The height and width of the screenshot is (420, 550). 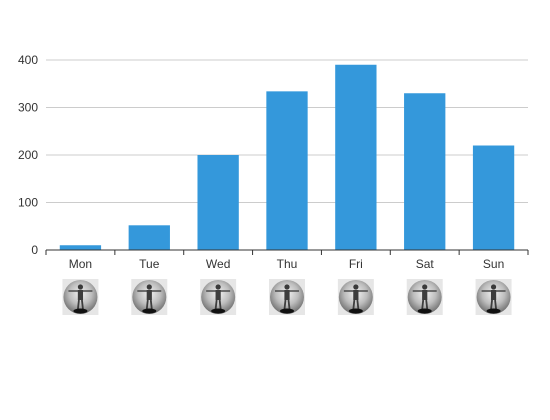 I want to click on y-axis-tick-labels: 0 100 200 300 400, so click(x=28, y=155).